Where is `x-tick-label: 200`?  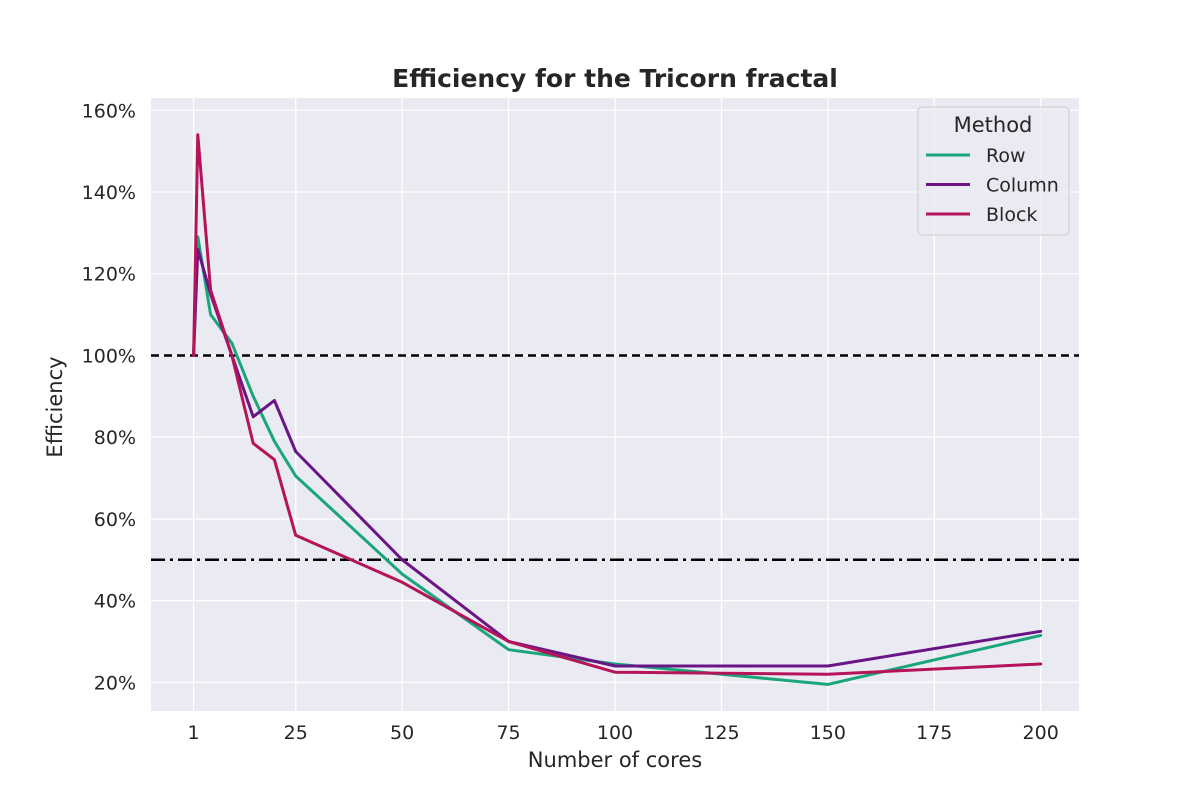 x-tick-label: 200 is located at coordinates (1041, 733).